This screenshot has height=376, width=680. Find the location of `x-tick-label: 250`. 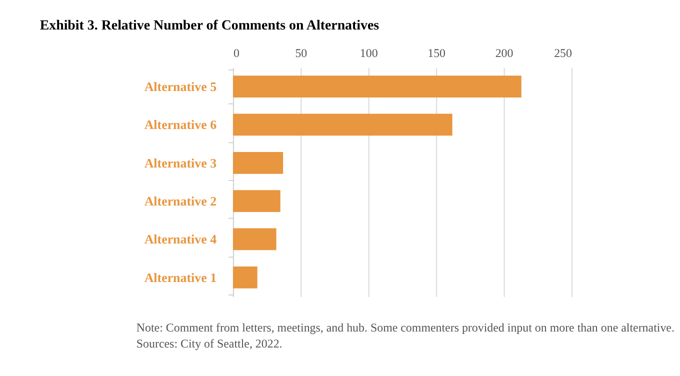

x-tick-label: 250 is located at coordinates (563, 53).